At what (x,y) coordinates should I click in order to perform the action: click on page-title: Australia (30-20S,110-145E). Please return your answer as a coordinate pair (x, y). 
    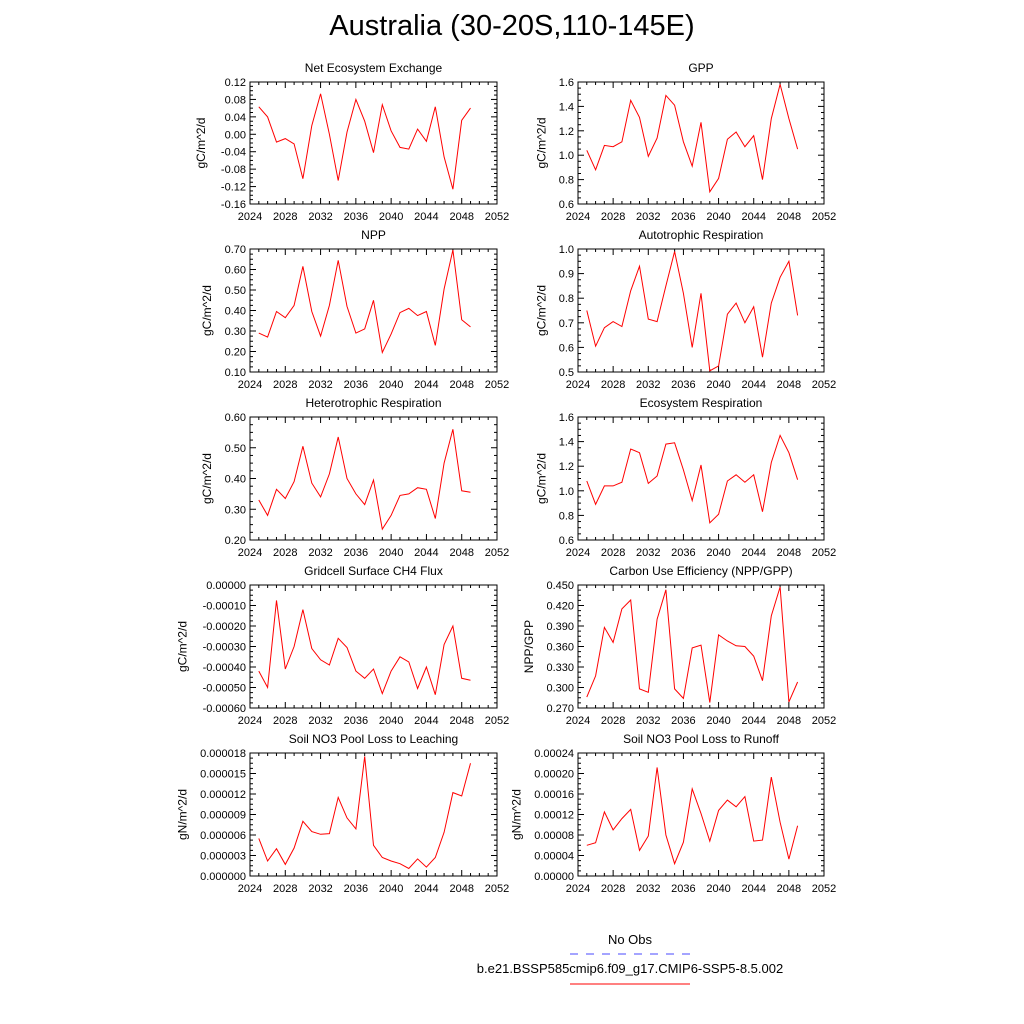
    Looking at the image, I should click on (512, 26).